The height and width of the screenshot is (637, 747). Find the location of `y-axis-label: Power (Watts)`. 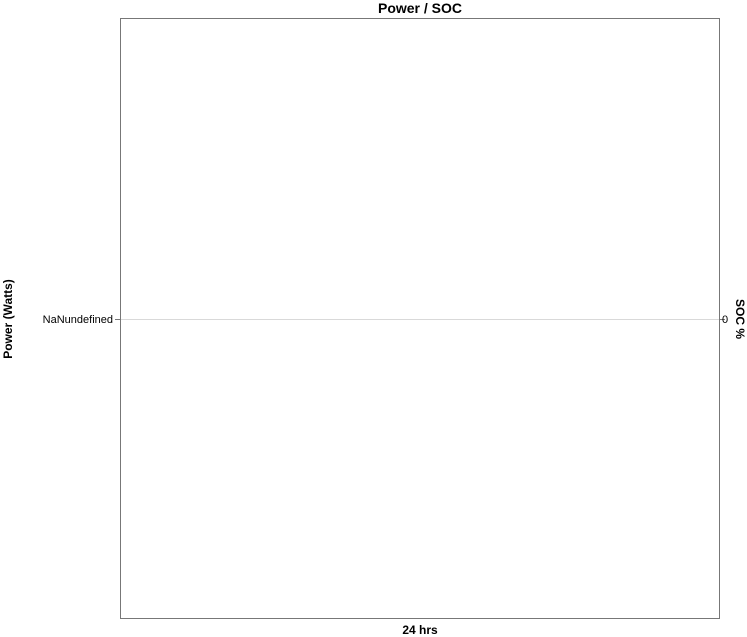

y-axis-label: Power (Watts) is located at coordinates (8, 319).